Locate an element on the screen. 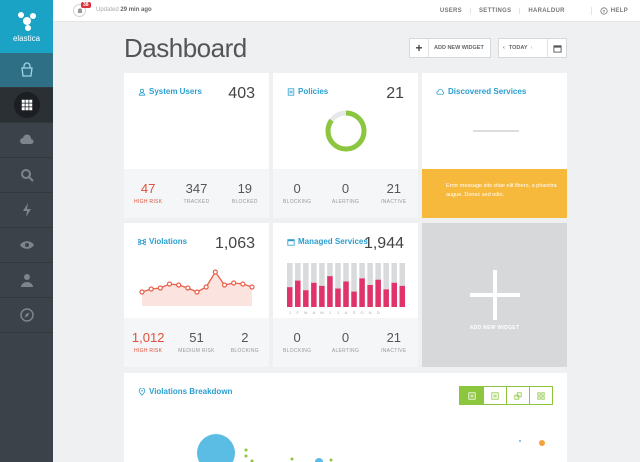 The height and width of the screenshot is (462, 640). stat-blocking: 2 BLOCKING is located at coordinates (245, 342).